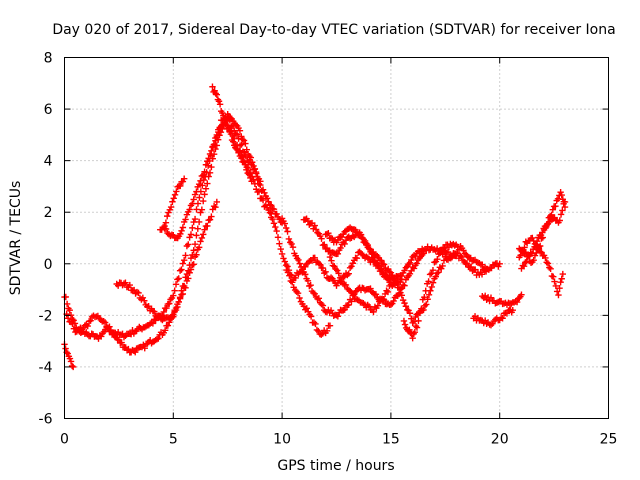 This screenshot has width=640, height=480. Describe the element at coordinates (541, 272) in the screenshot. I see `series-track-r` at that location.